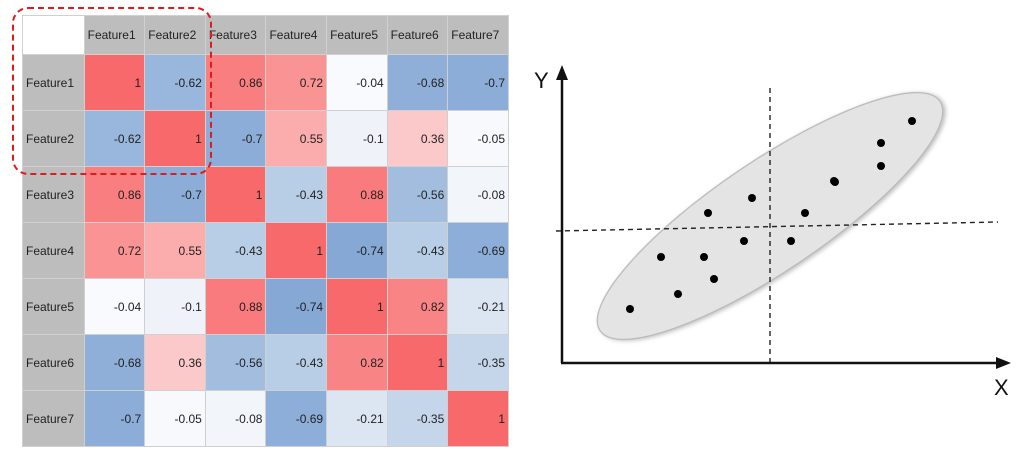  Describe the element at coordinates (771, 215) in the screenshot. I see `data-points` at that location.